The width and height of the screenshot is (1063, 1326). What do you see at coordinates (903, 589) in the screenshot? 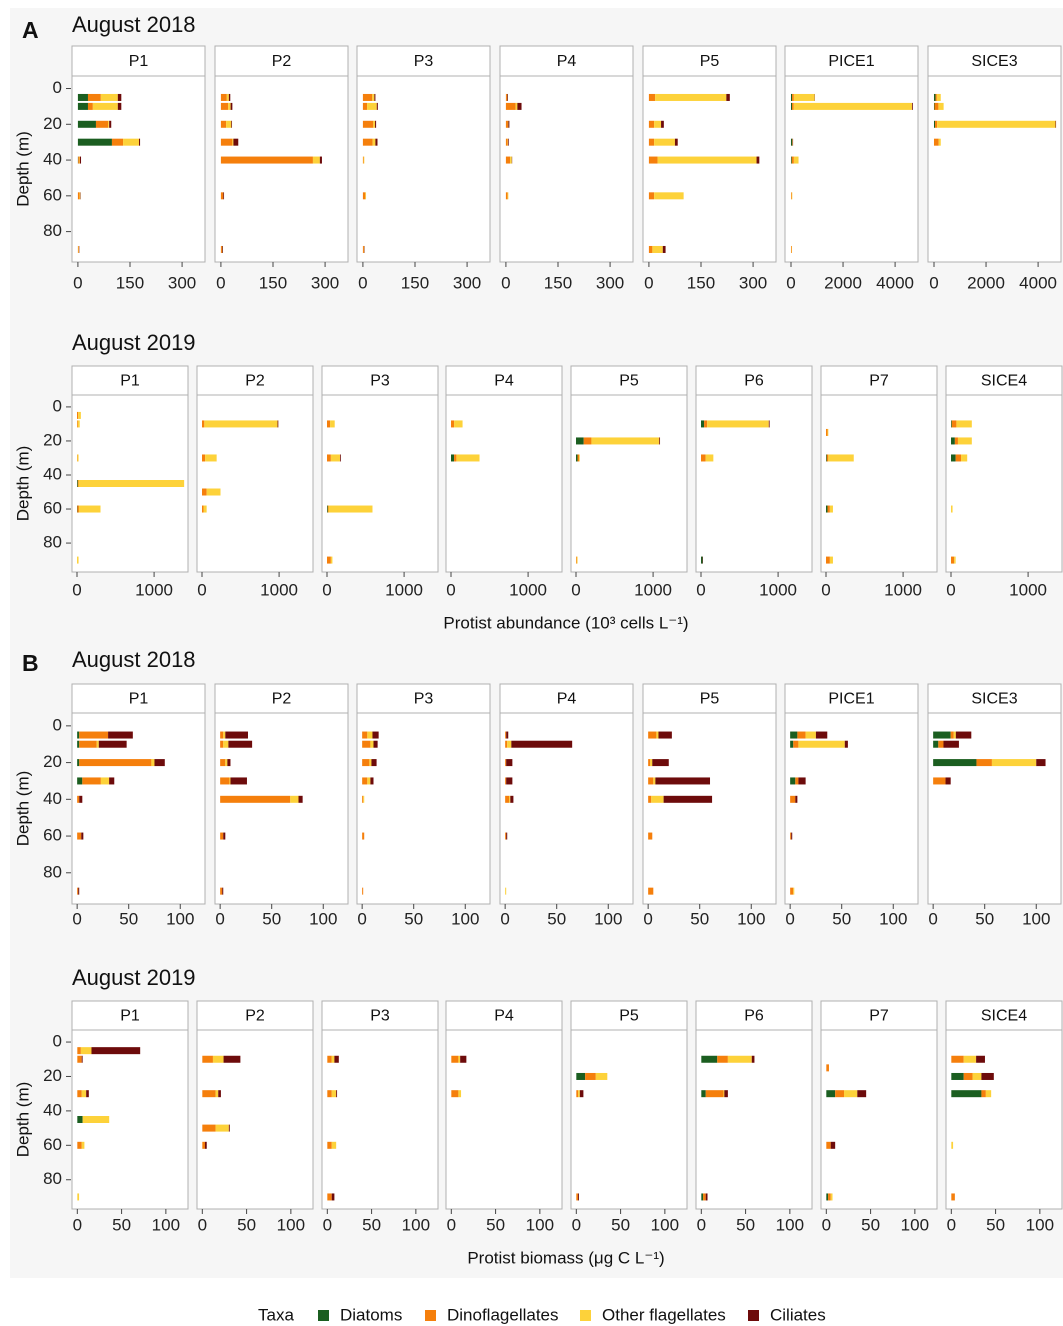
I see `x-tick-label: 1000` at bounding box center [903, 589].